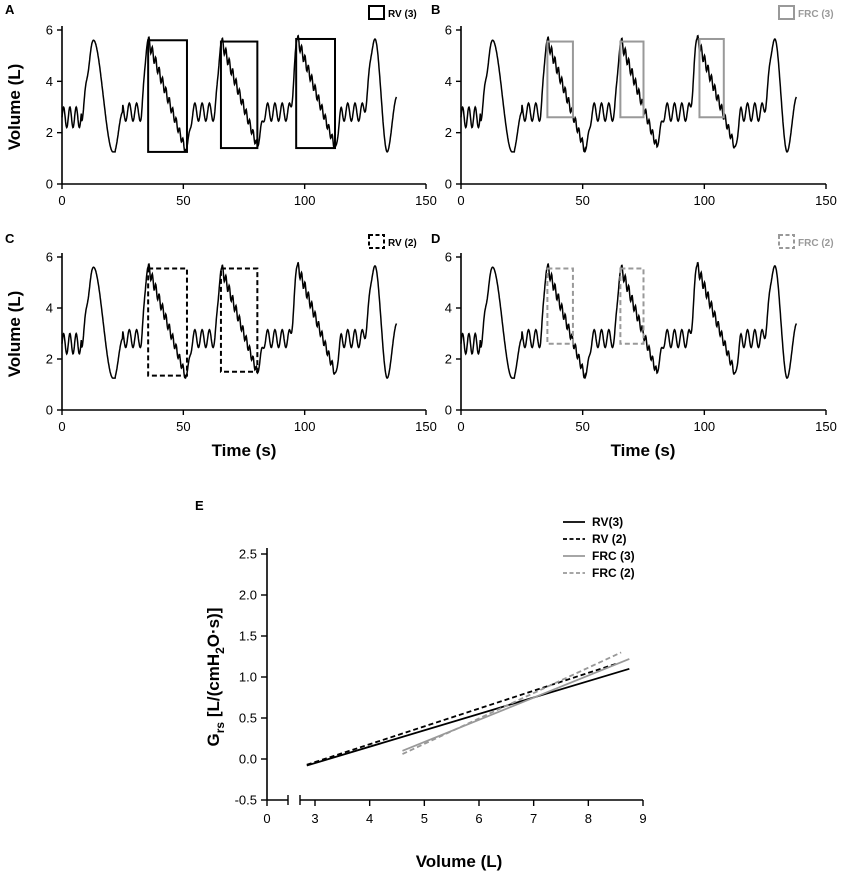 The height and width of the screenshot is (877, 850). Describe the element at coordinates (588, 818) in the screenshot. I see `x-tick-label: 8` at that location.